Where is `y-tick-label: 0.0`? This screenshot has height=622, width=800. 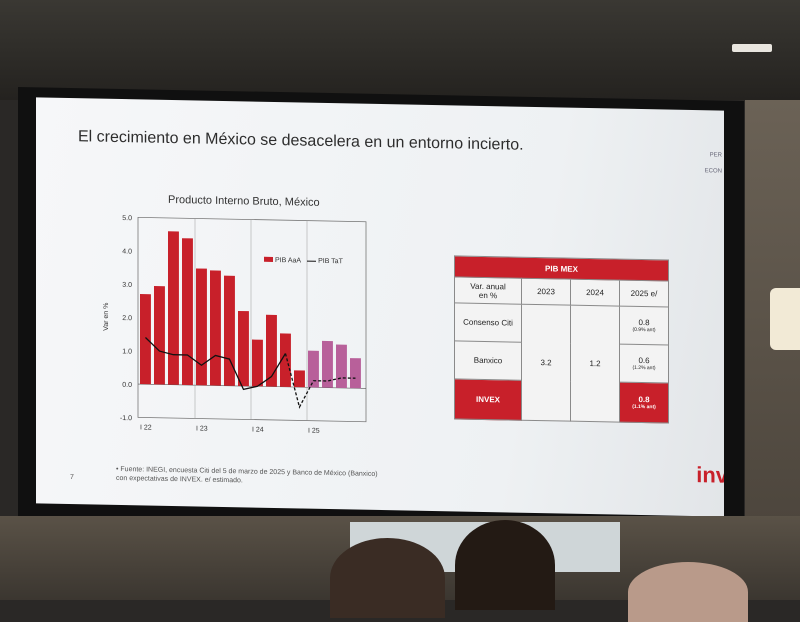
y-tick-label: 0.0 is located at coordinates (127, 385).